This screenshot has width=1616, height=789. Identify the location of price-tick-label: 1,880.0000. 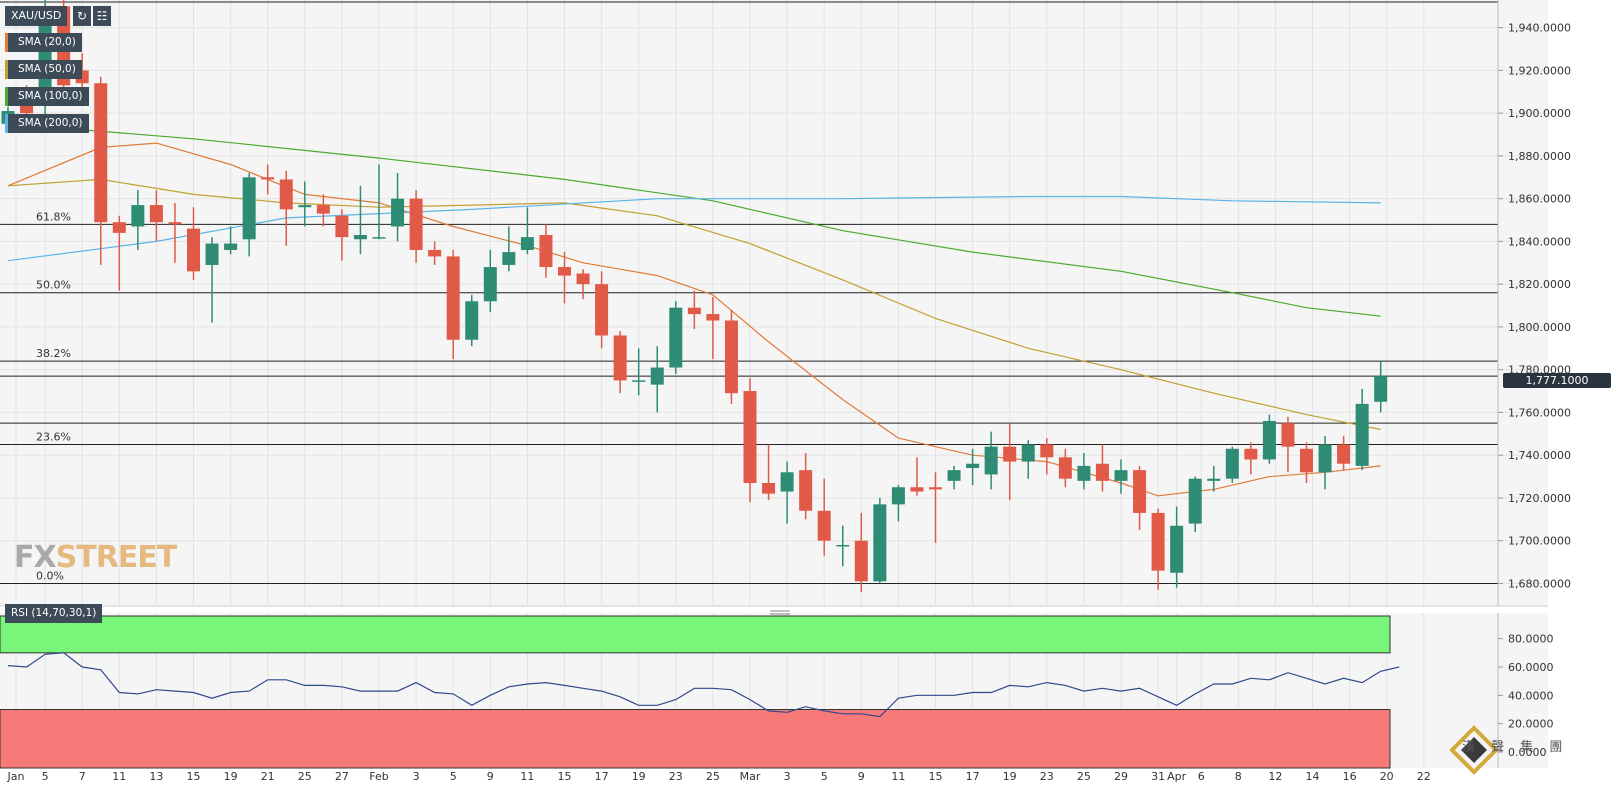
(1539, 156).